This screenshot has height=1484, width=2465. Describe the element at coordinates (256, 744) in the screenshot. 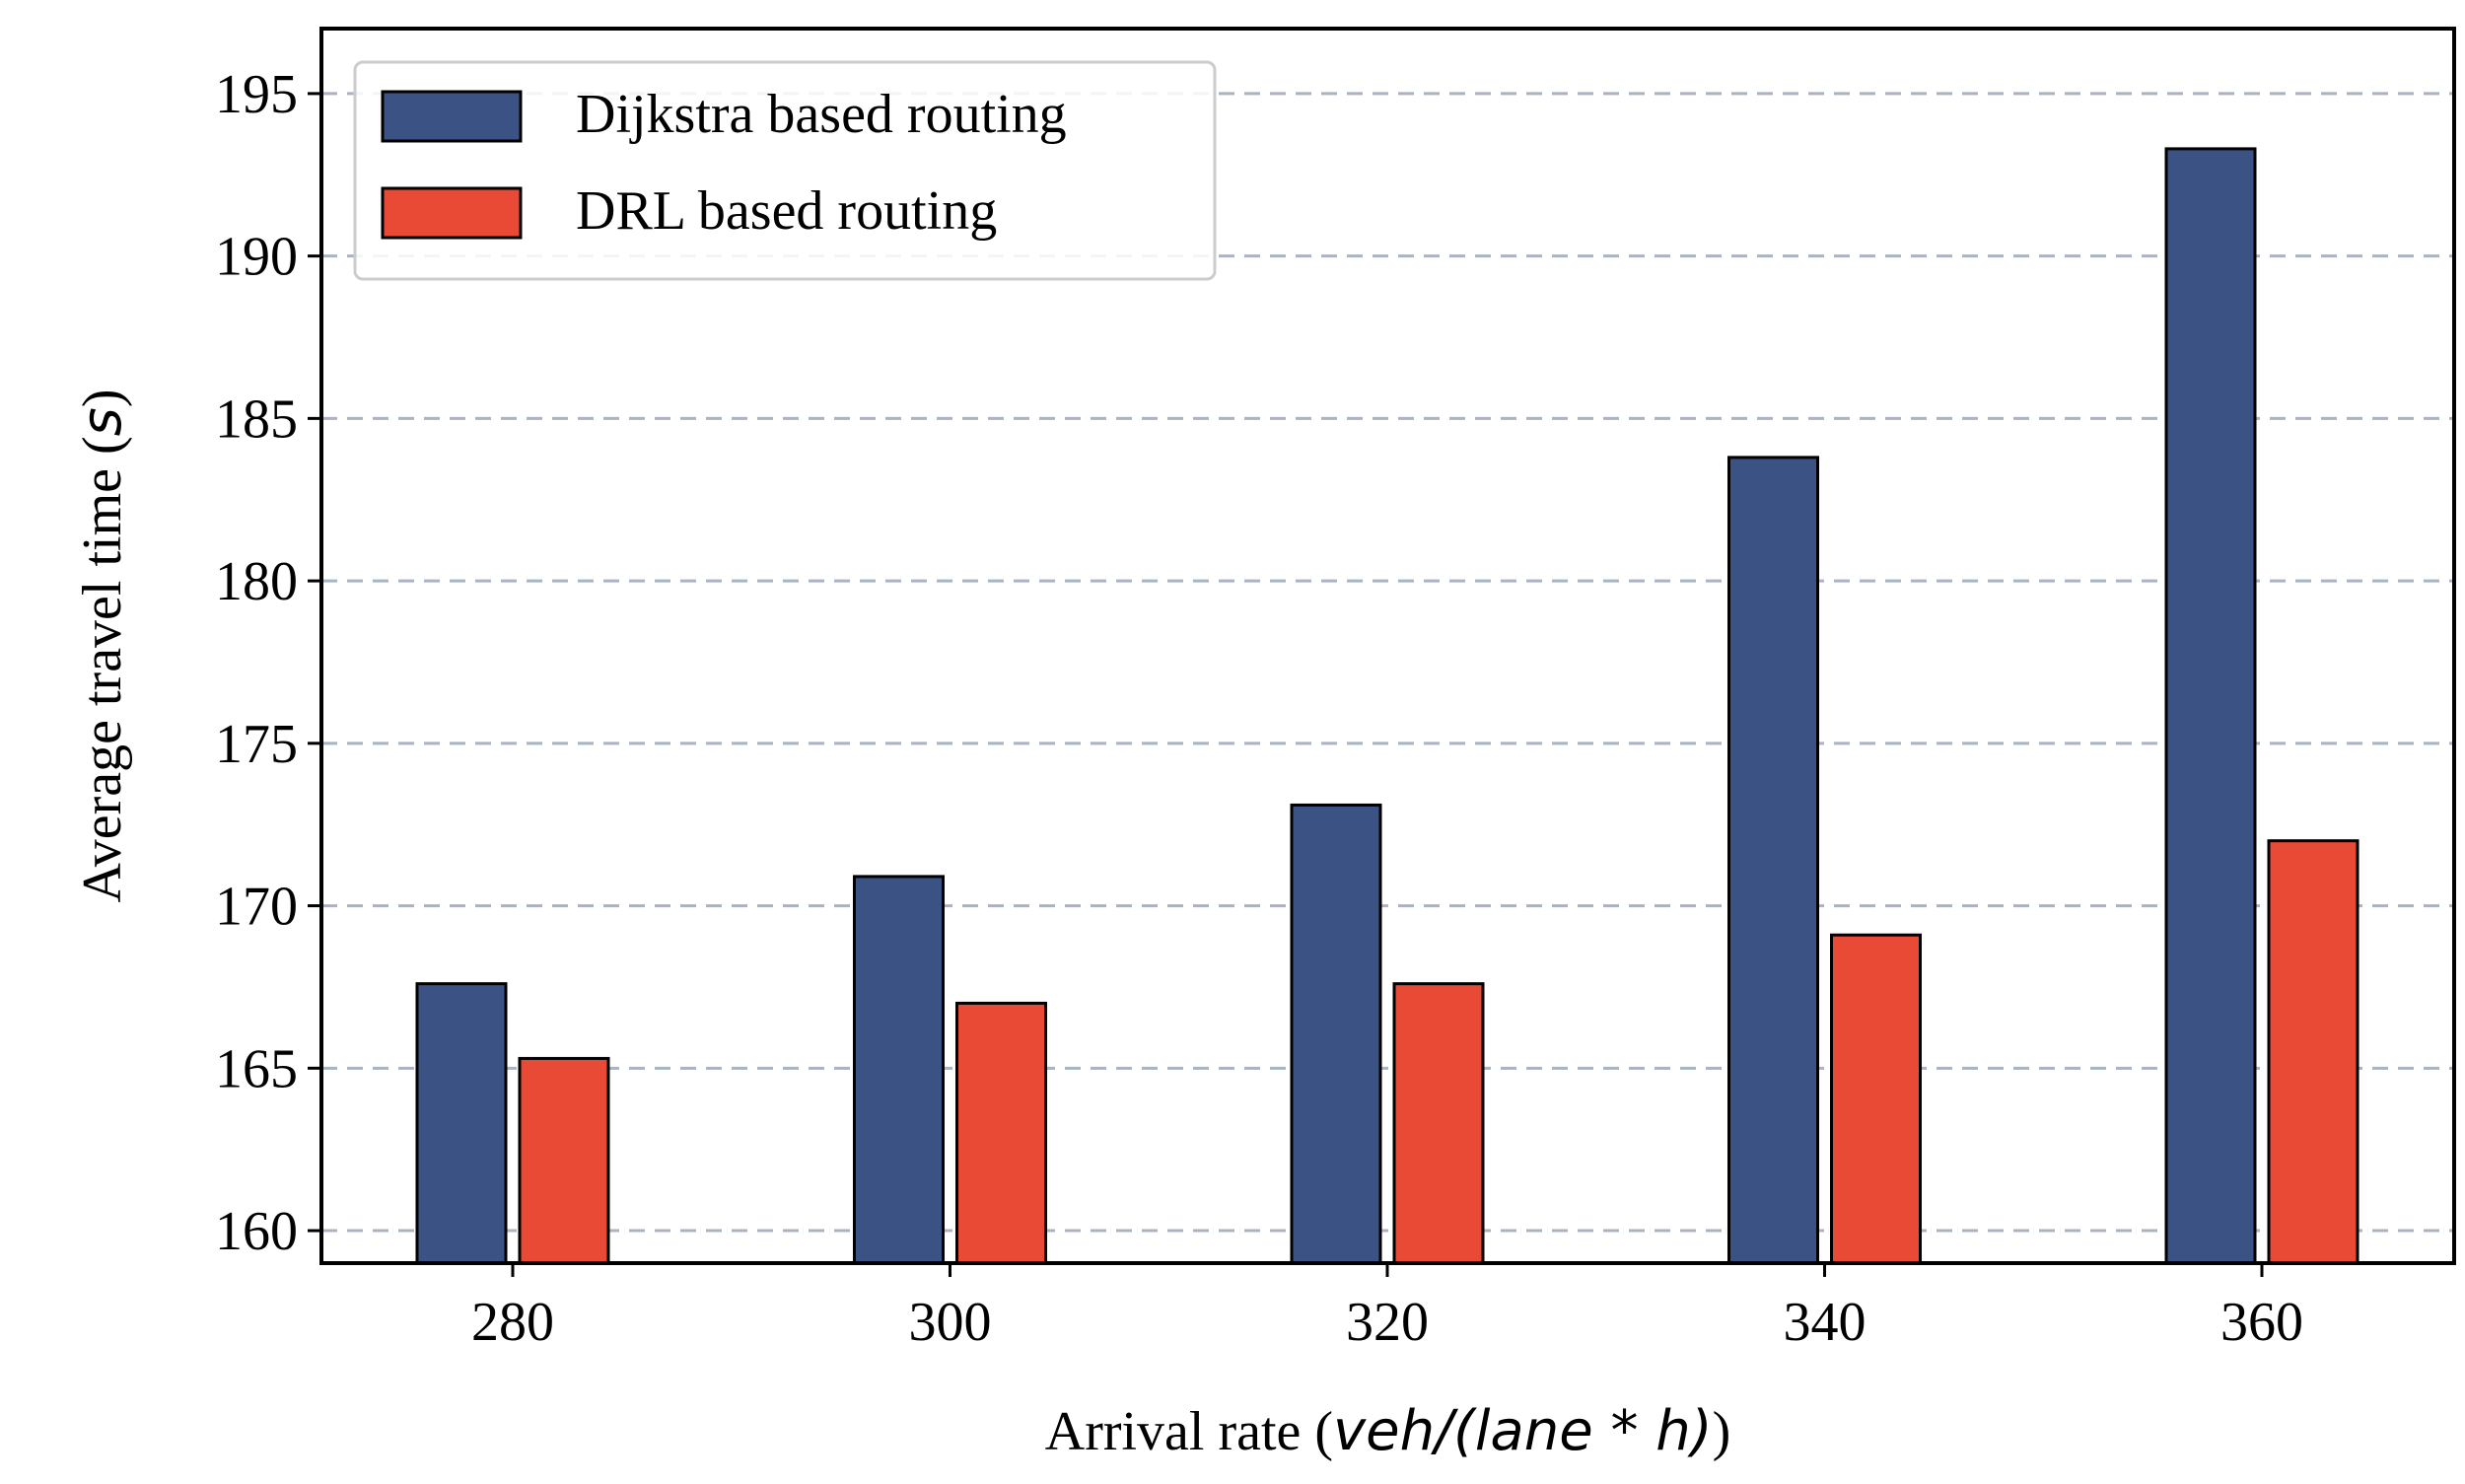

I see `y-tick-label: 175` at that location.